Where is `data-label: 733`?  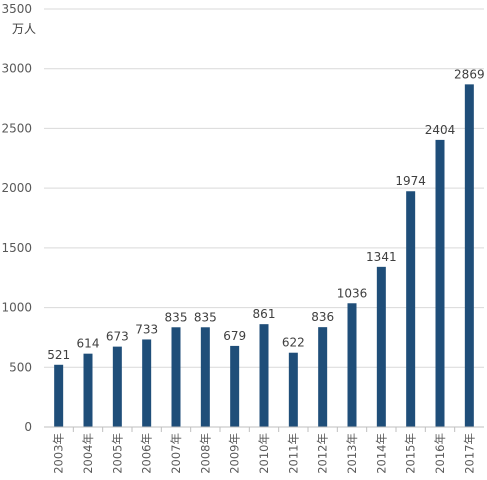
data-label: 733 is located at coordinates (146, 329).